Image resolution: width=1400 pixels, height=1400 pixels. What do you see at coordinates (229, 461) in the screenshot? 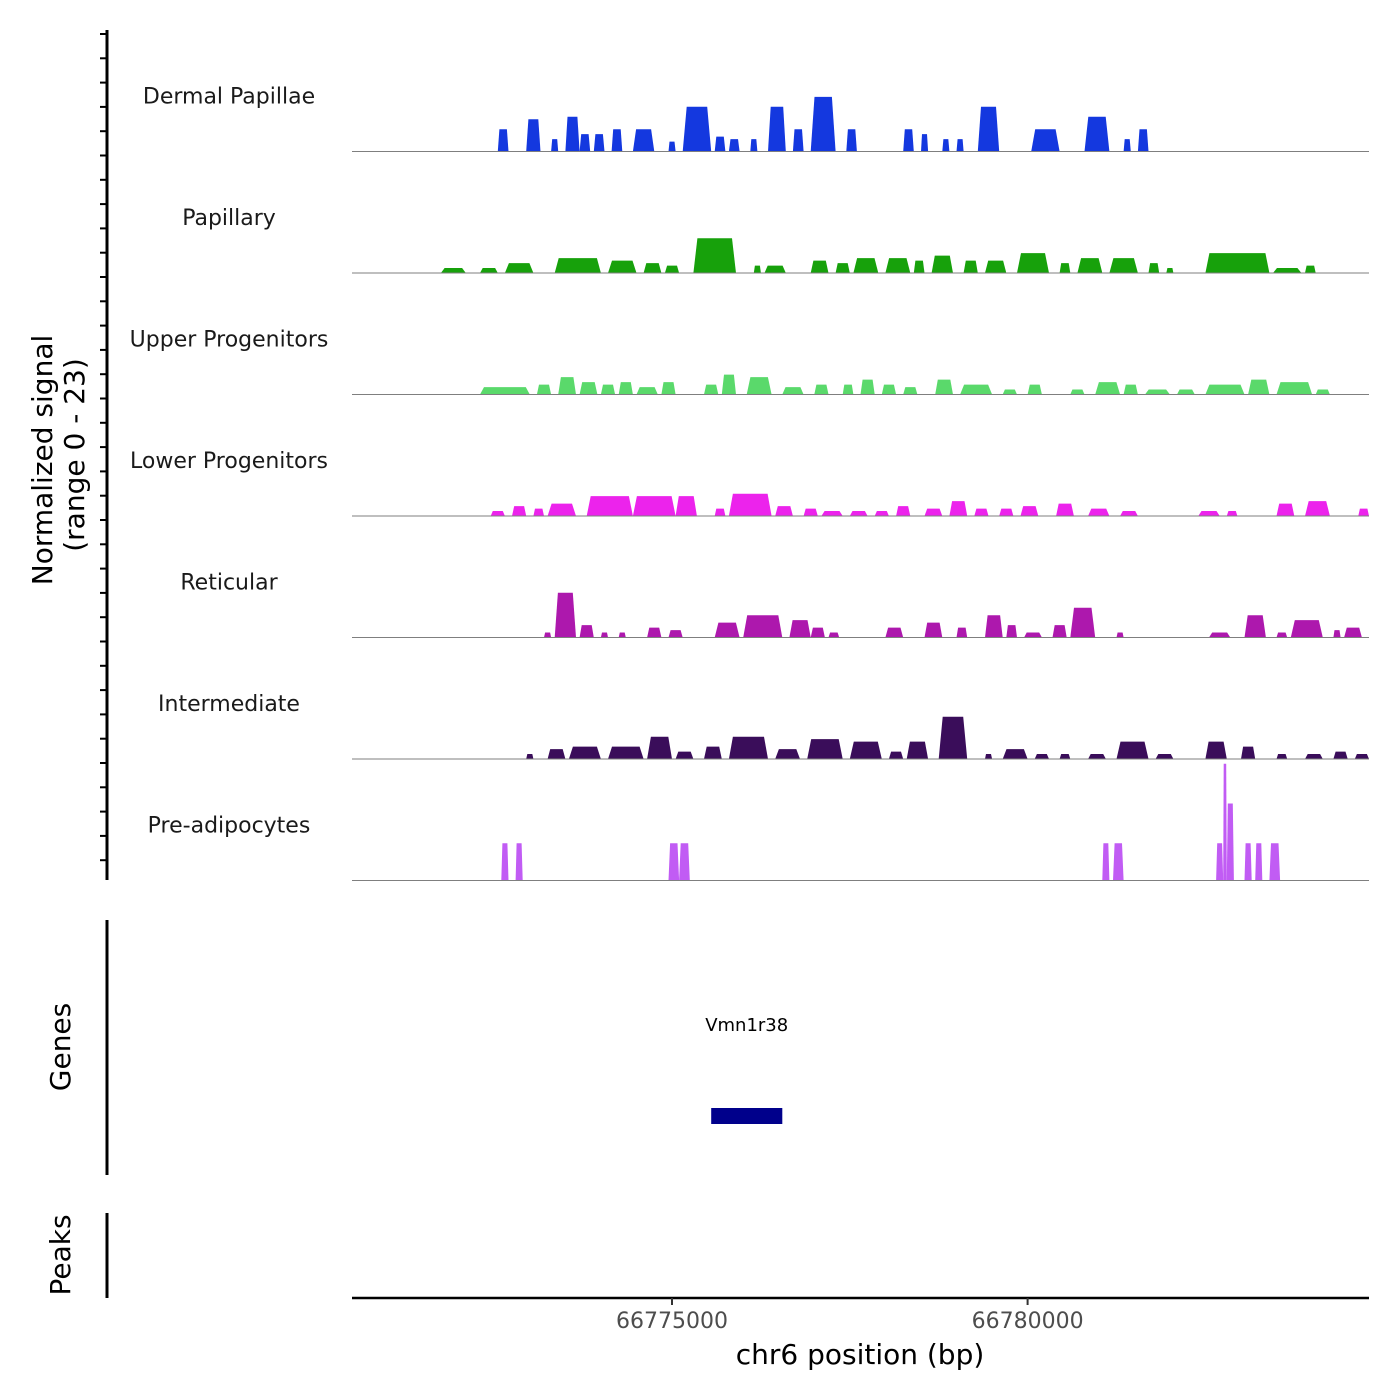
I see `track-label: Lower Progenitors` at bounding box center [229, 461].